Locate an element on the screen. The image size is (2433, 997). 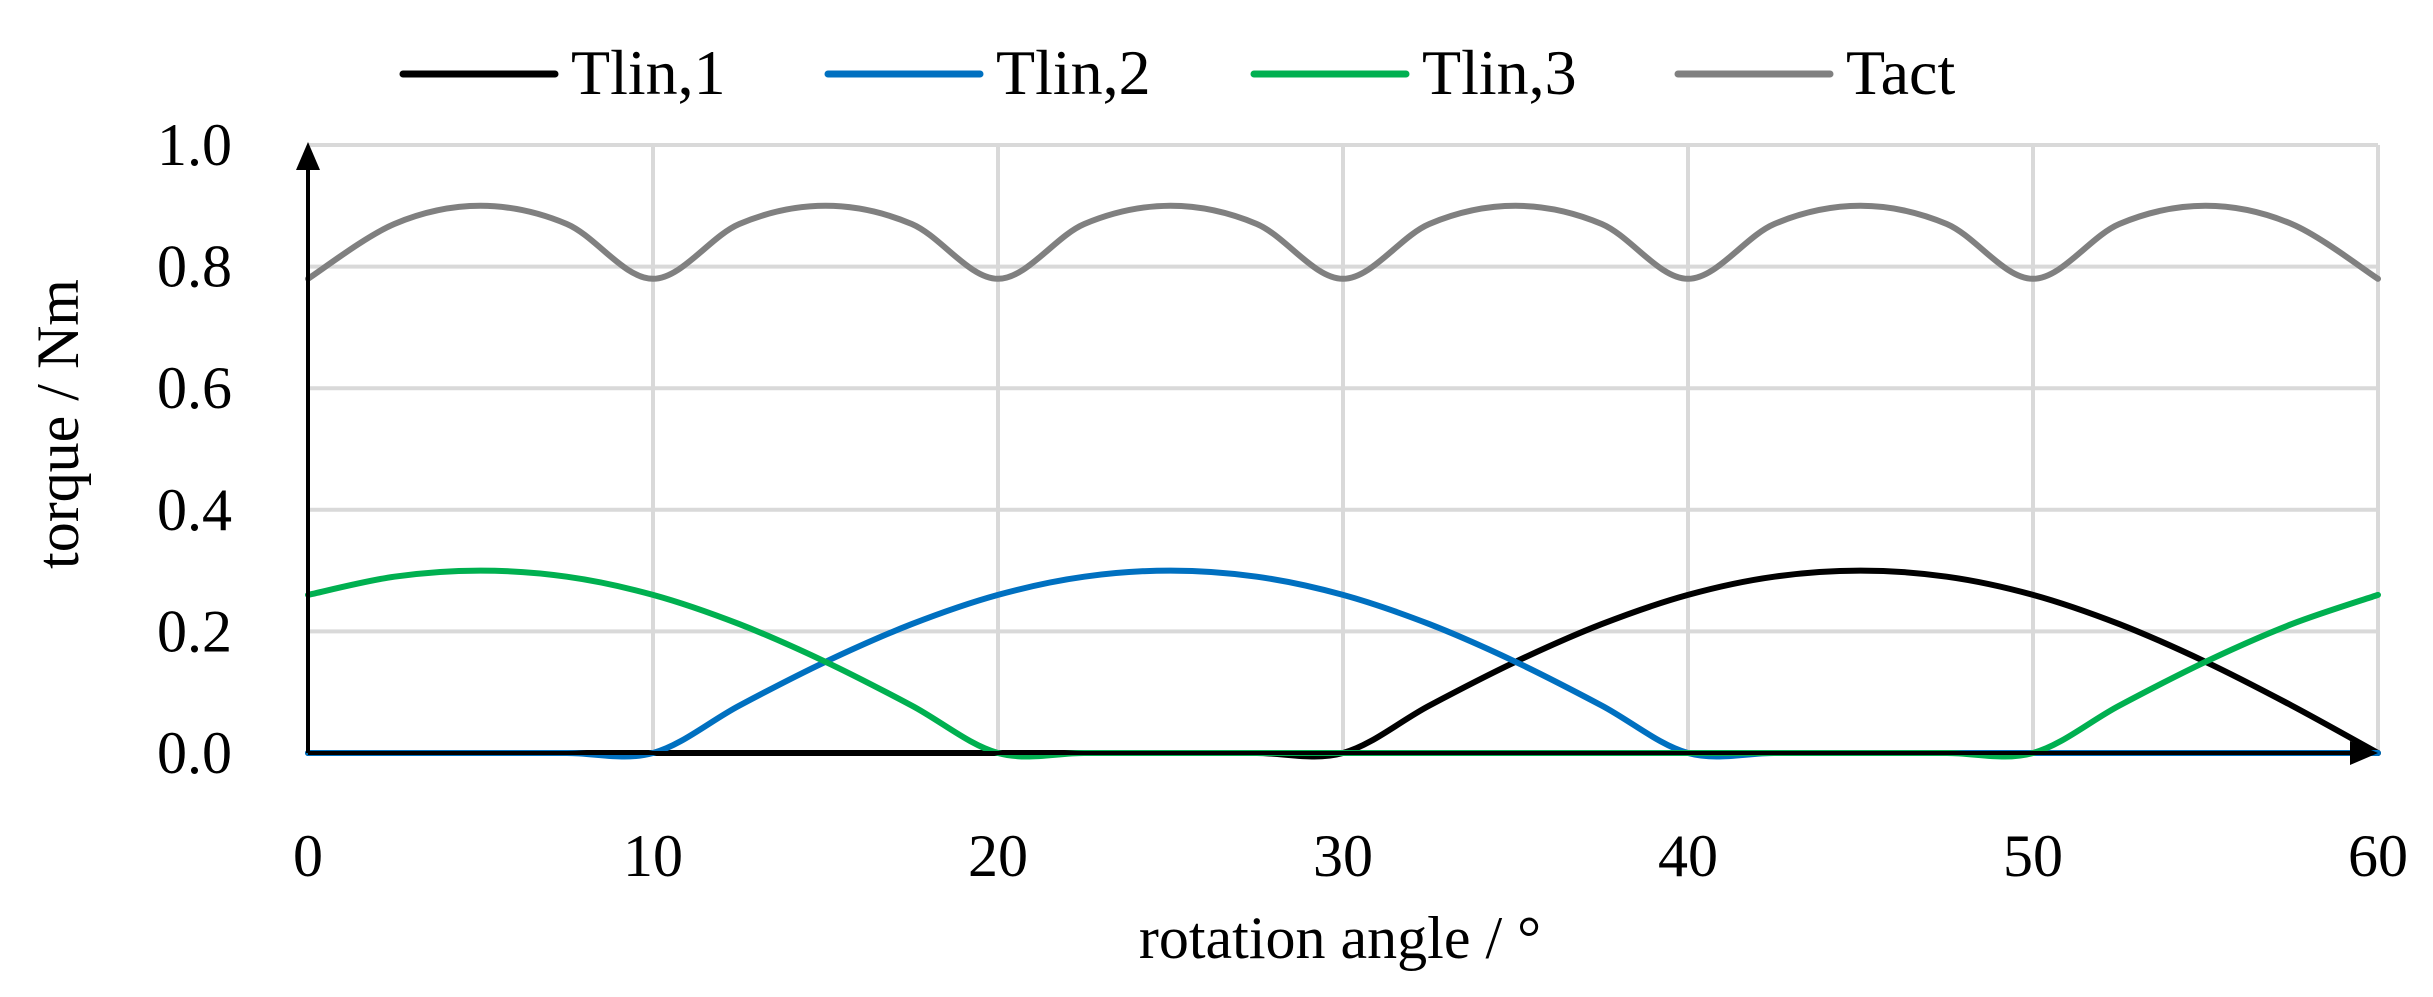
legend-label: Tlin,3 is located at coordinates (1499, 72).